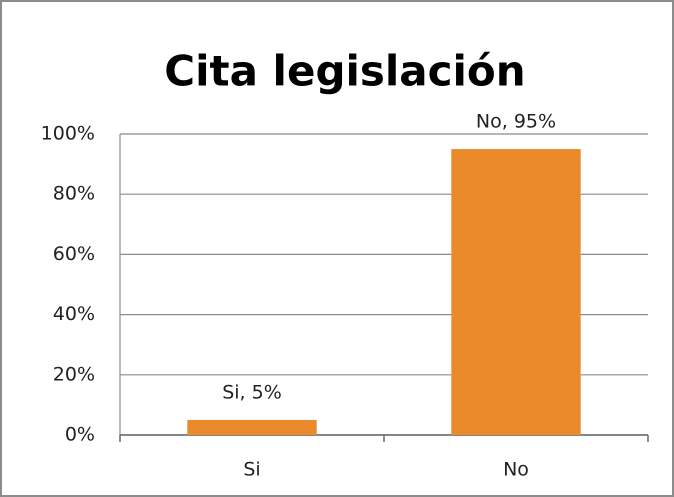 Image resolution: width=674 pixels, height=497 pixels. I want to click on y-tick-label: 20%, so click(74, 374).